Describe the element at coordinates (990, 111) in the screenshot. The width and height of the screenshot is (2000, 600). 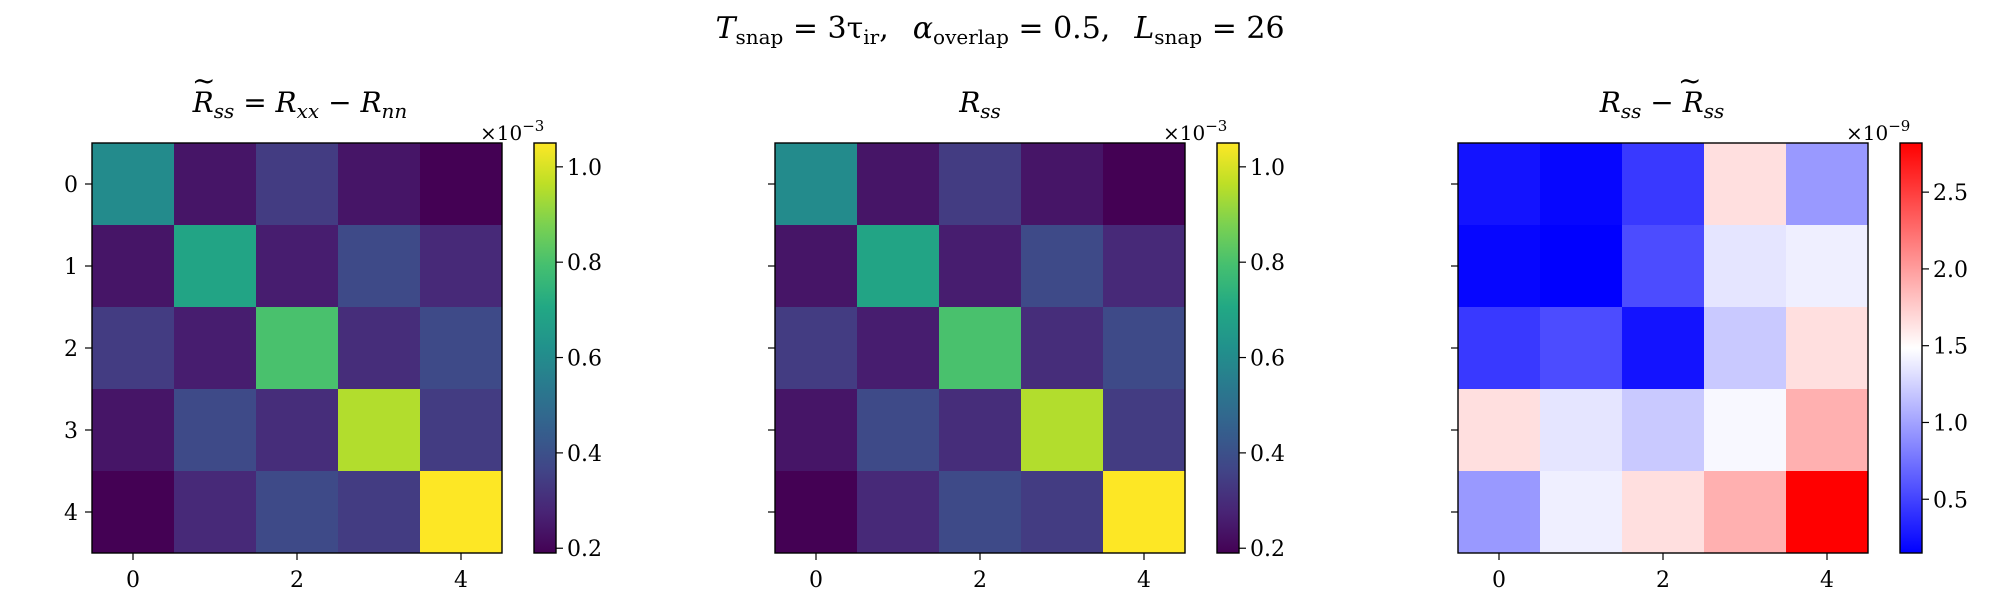
I see `panel-2-title-sub: ss` at that location.